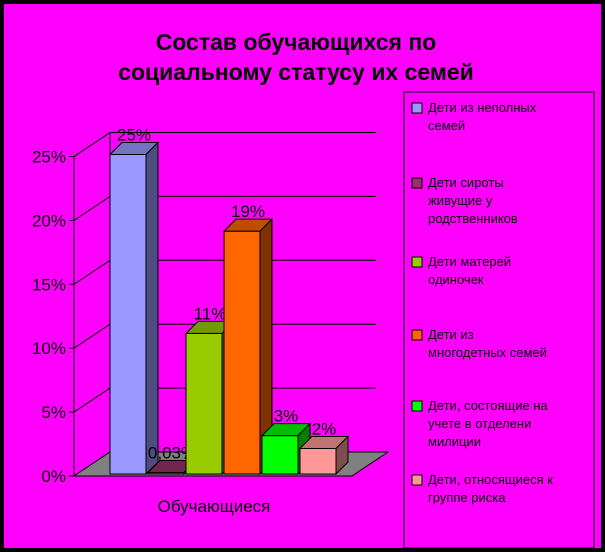  What do you see at coordinates (49, 220) in the screenshot?
I see `y-tick-label: 20%` at bounding box center [49, 220].